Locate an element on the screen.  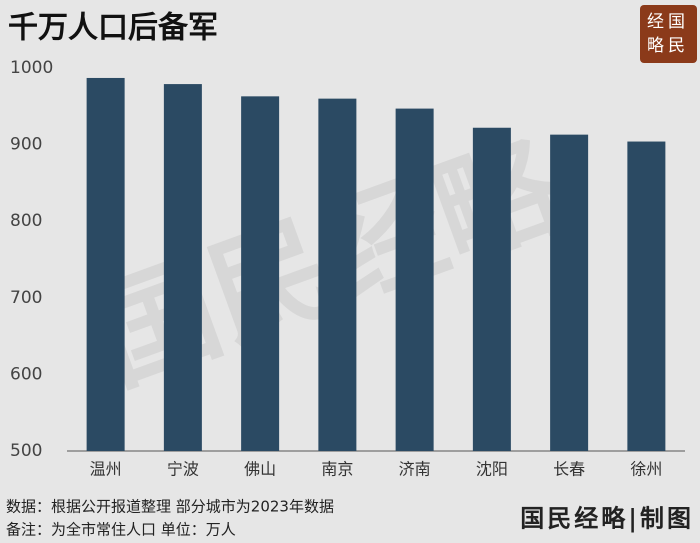
x-tick-label: 宁波 is located at coordinates (183, 469).